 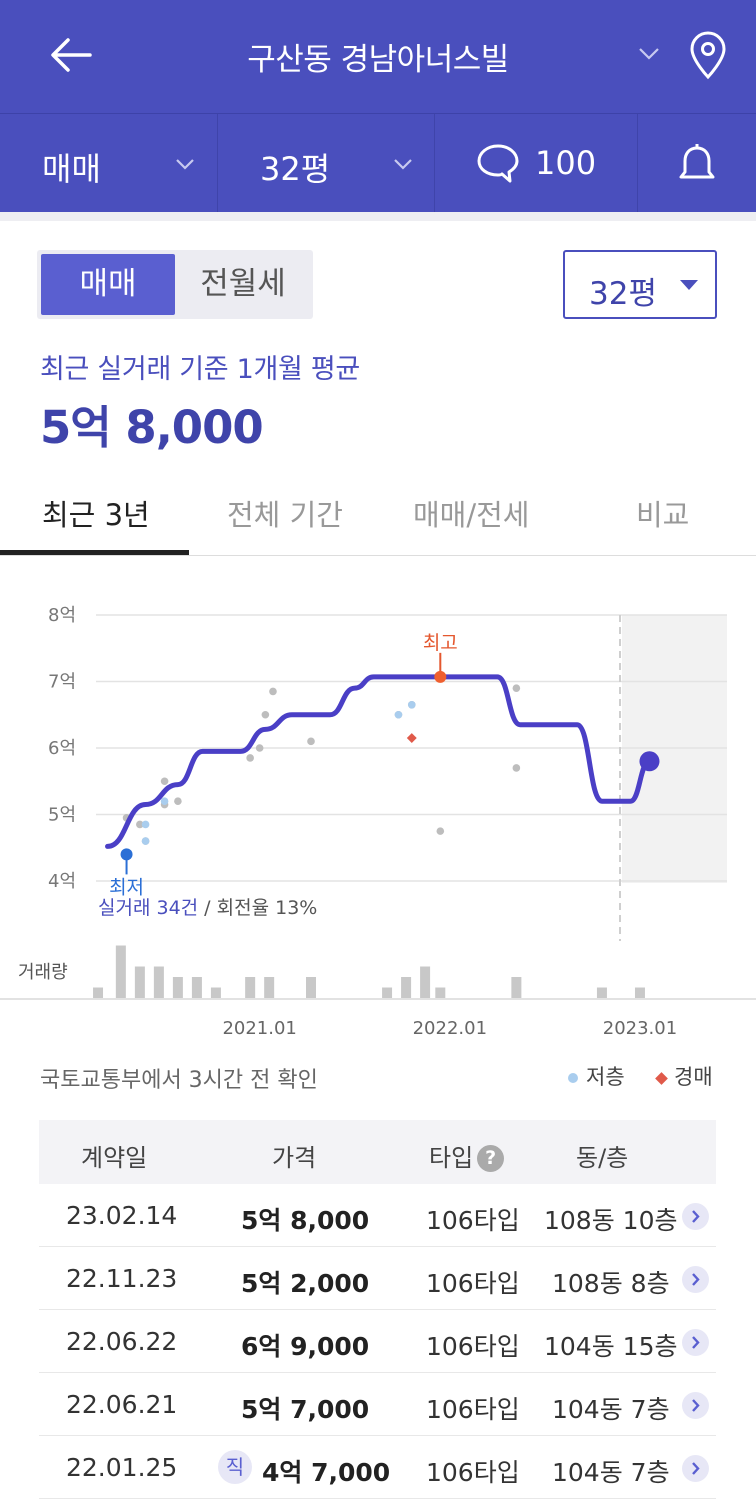 What do you see at coordinates (94, 552) in the screenshot?
I see `active-tab-indicator` at bounding box center [94, 552].